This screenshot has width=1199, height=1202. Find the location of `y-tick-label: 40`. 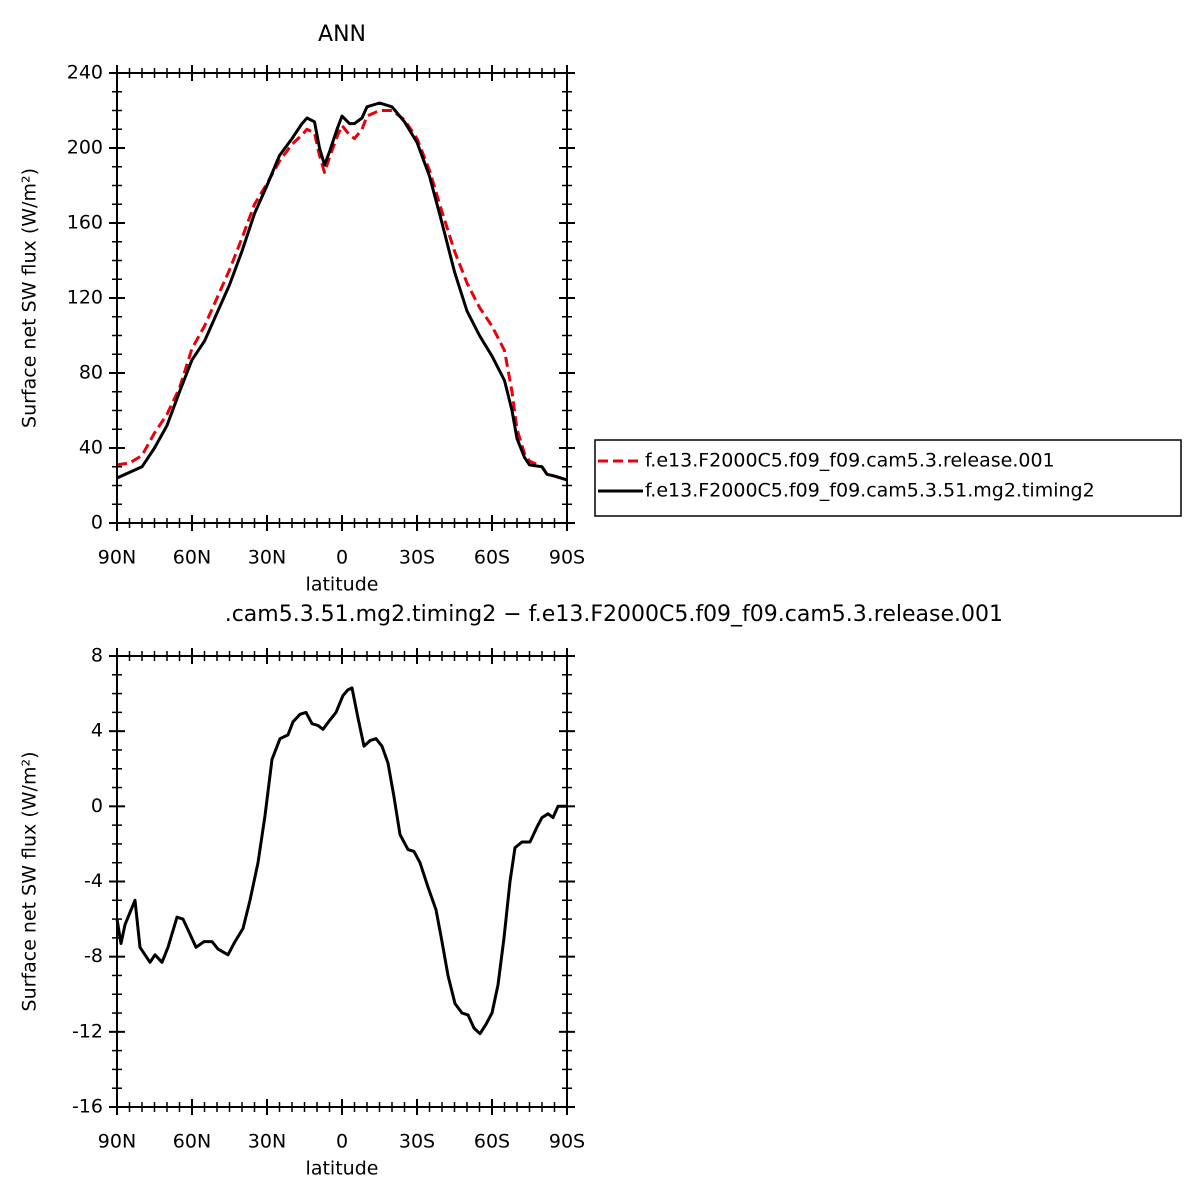

y-tick-label: 40 is located at coordinates (91, 448).